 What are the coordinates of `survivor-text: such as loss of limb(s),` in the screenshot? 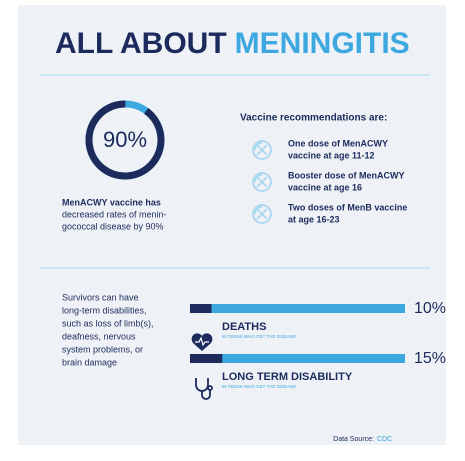 It's located at (108, 323).